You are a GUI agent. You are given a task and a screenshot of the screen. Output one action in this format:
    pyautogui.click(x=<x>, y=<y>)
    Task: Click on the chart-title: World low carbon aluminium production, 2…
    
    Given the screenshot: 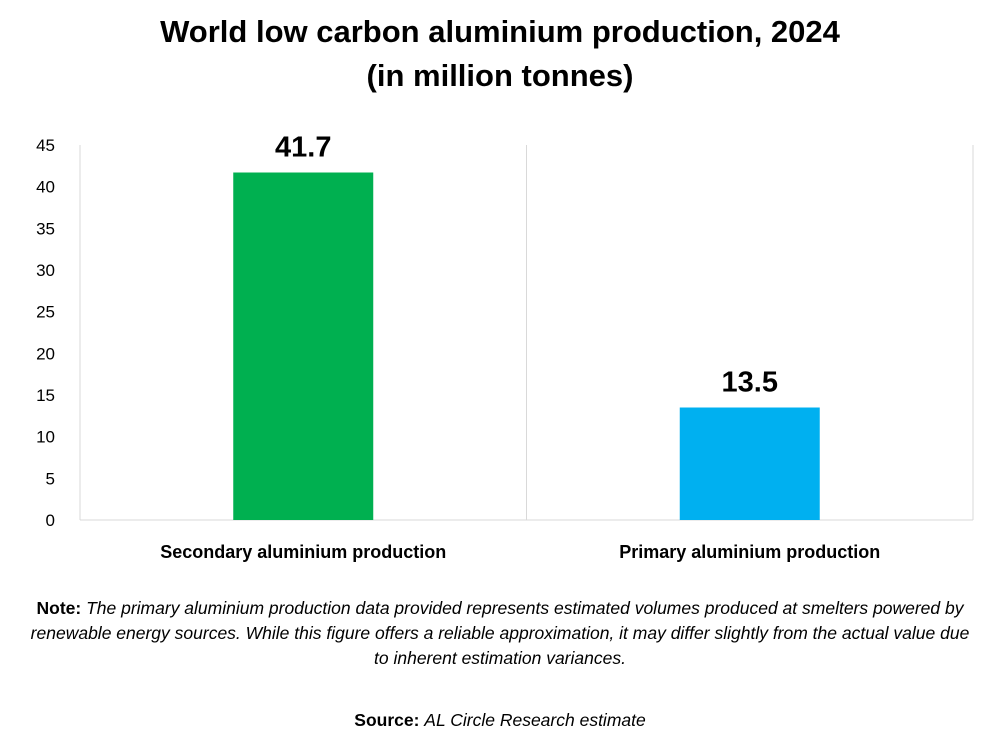 What is the action you would take?
    pyautogui.click(x=500, y=54)
    